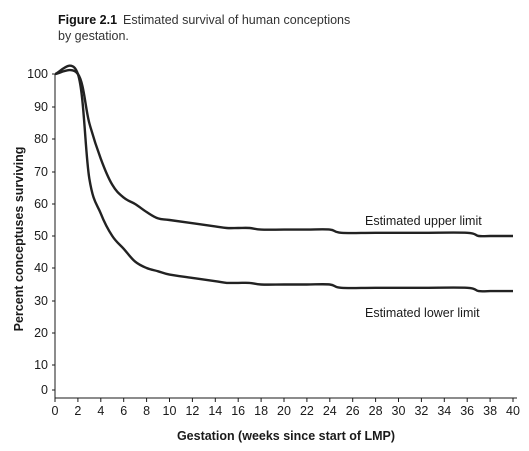 Image resolution: width=529 pixels, height=451 pixels. What do you see at coordinates (37, 74) in the screenshot?
I see `y-tick-label: 100` at bounding box center [37, 74].